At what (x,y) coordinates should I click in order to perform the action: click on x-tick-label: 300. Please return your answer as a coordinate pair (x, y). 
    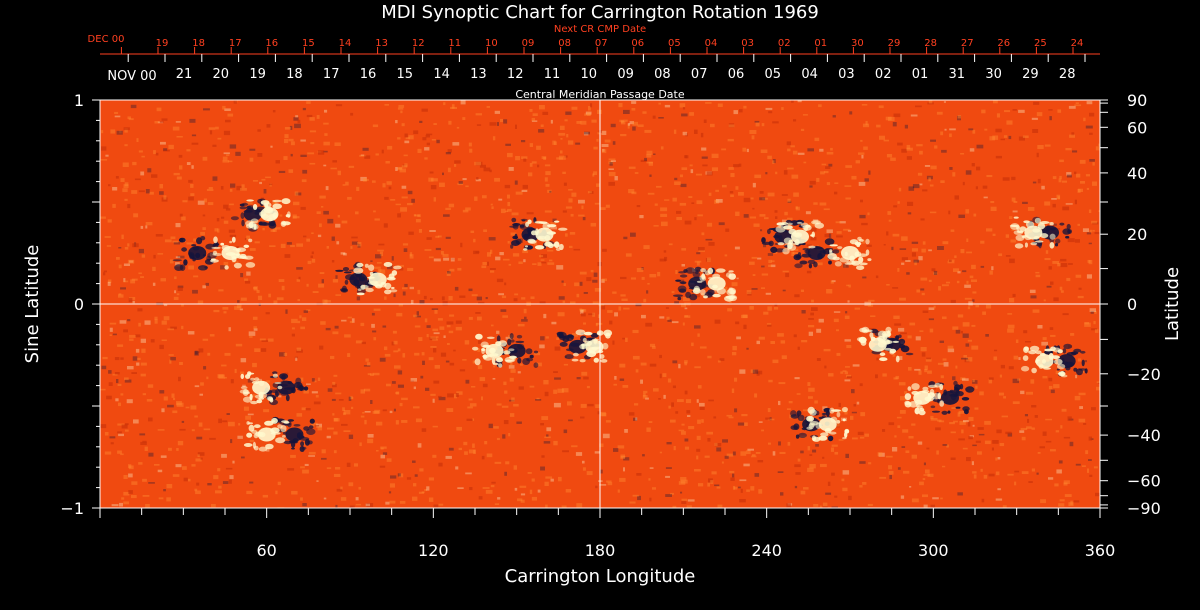
    Looking at the image, I should click on (933, 550).